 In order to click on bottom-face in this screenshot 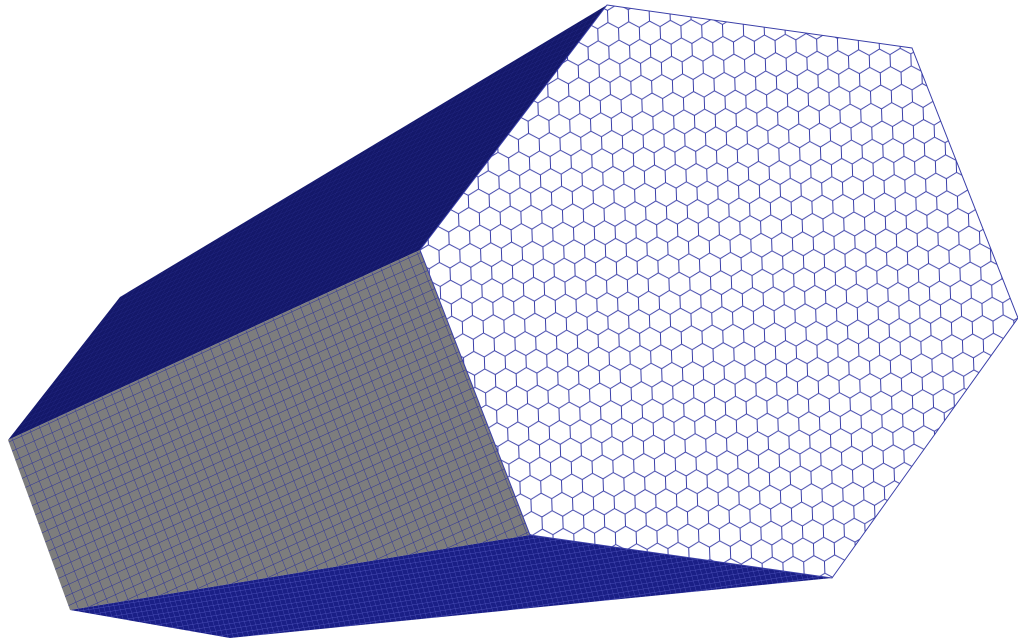, I will do `click(451, 586)`.